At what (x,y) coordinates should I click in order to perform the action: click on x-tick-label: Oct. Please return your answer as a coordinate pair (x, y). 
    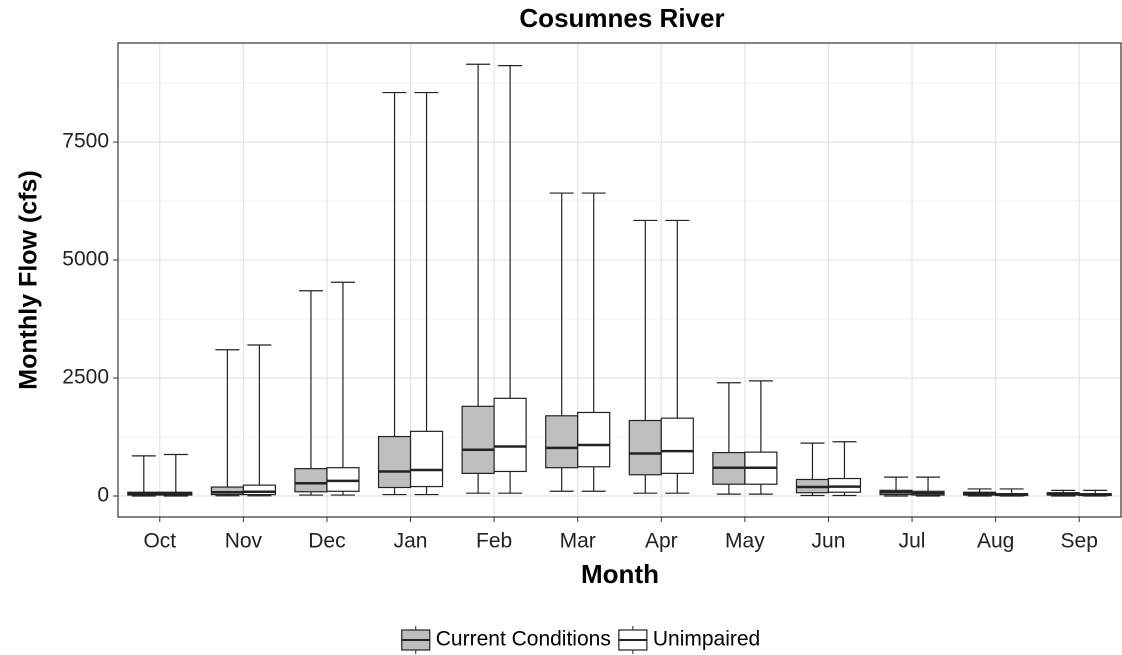
    Looking at the image, I should click on (159, 541).